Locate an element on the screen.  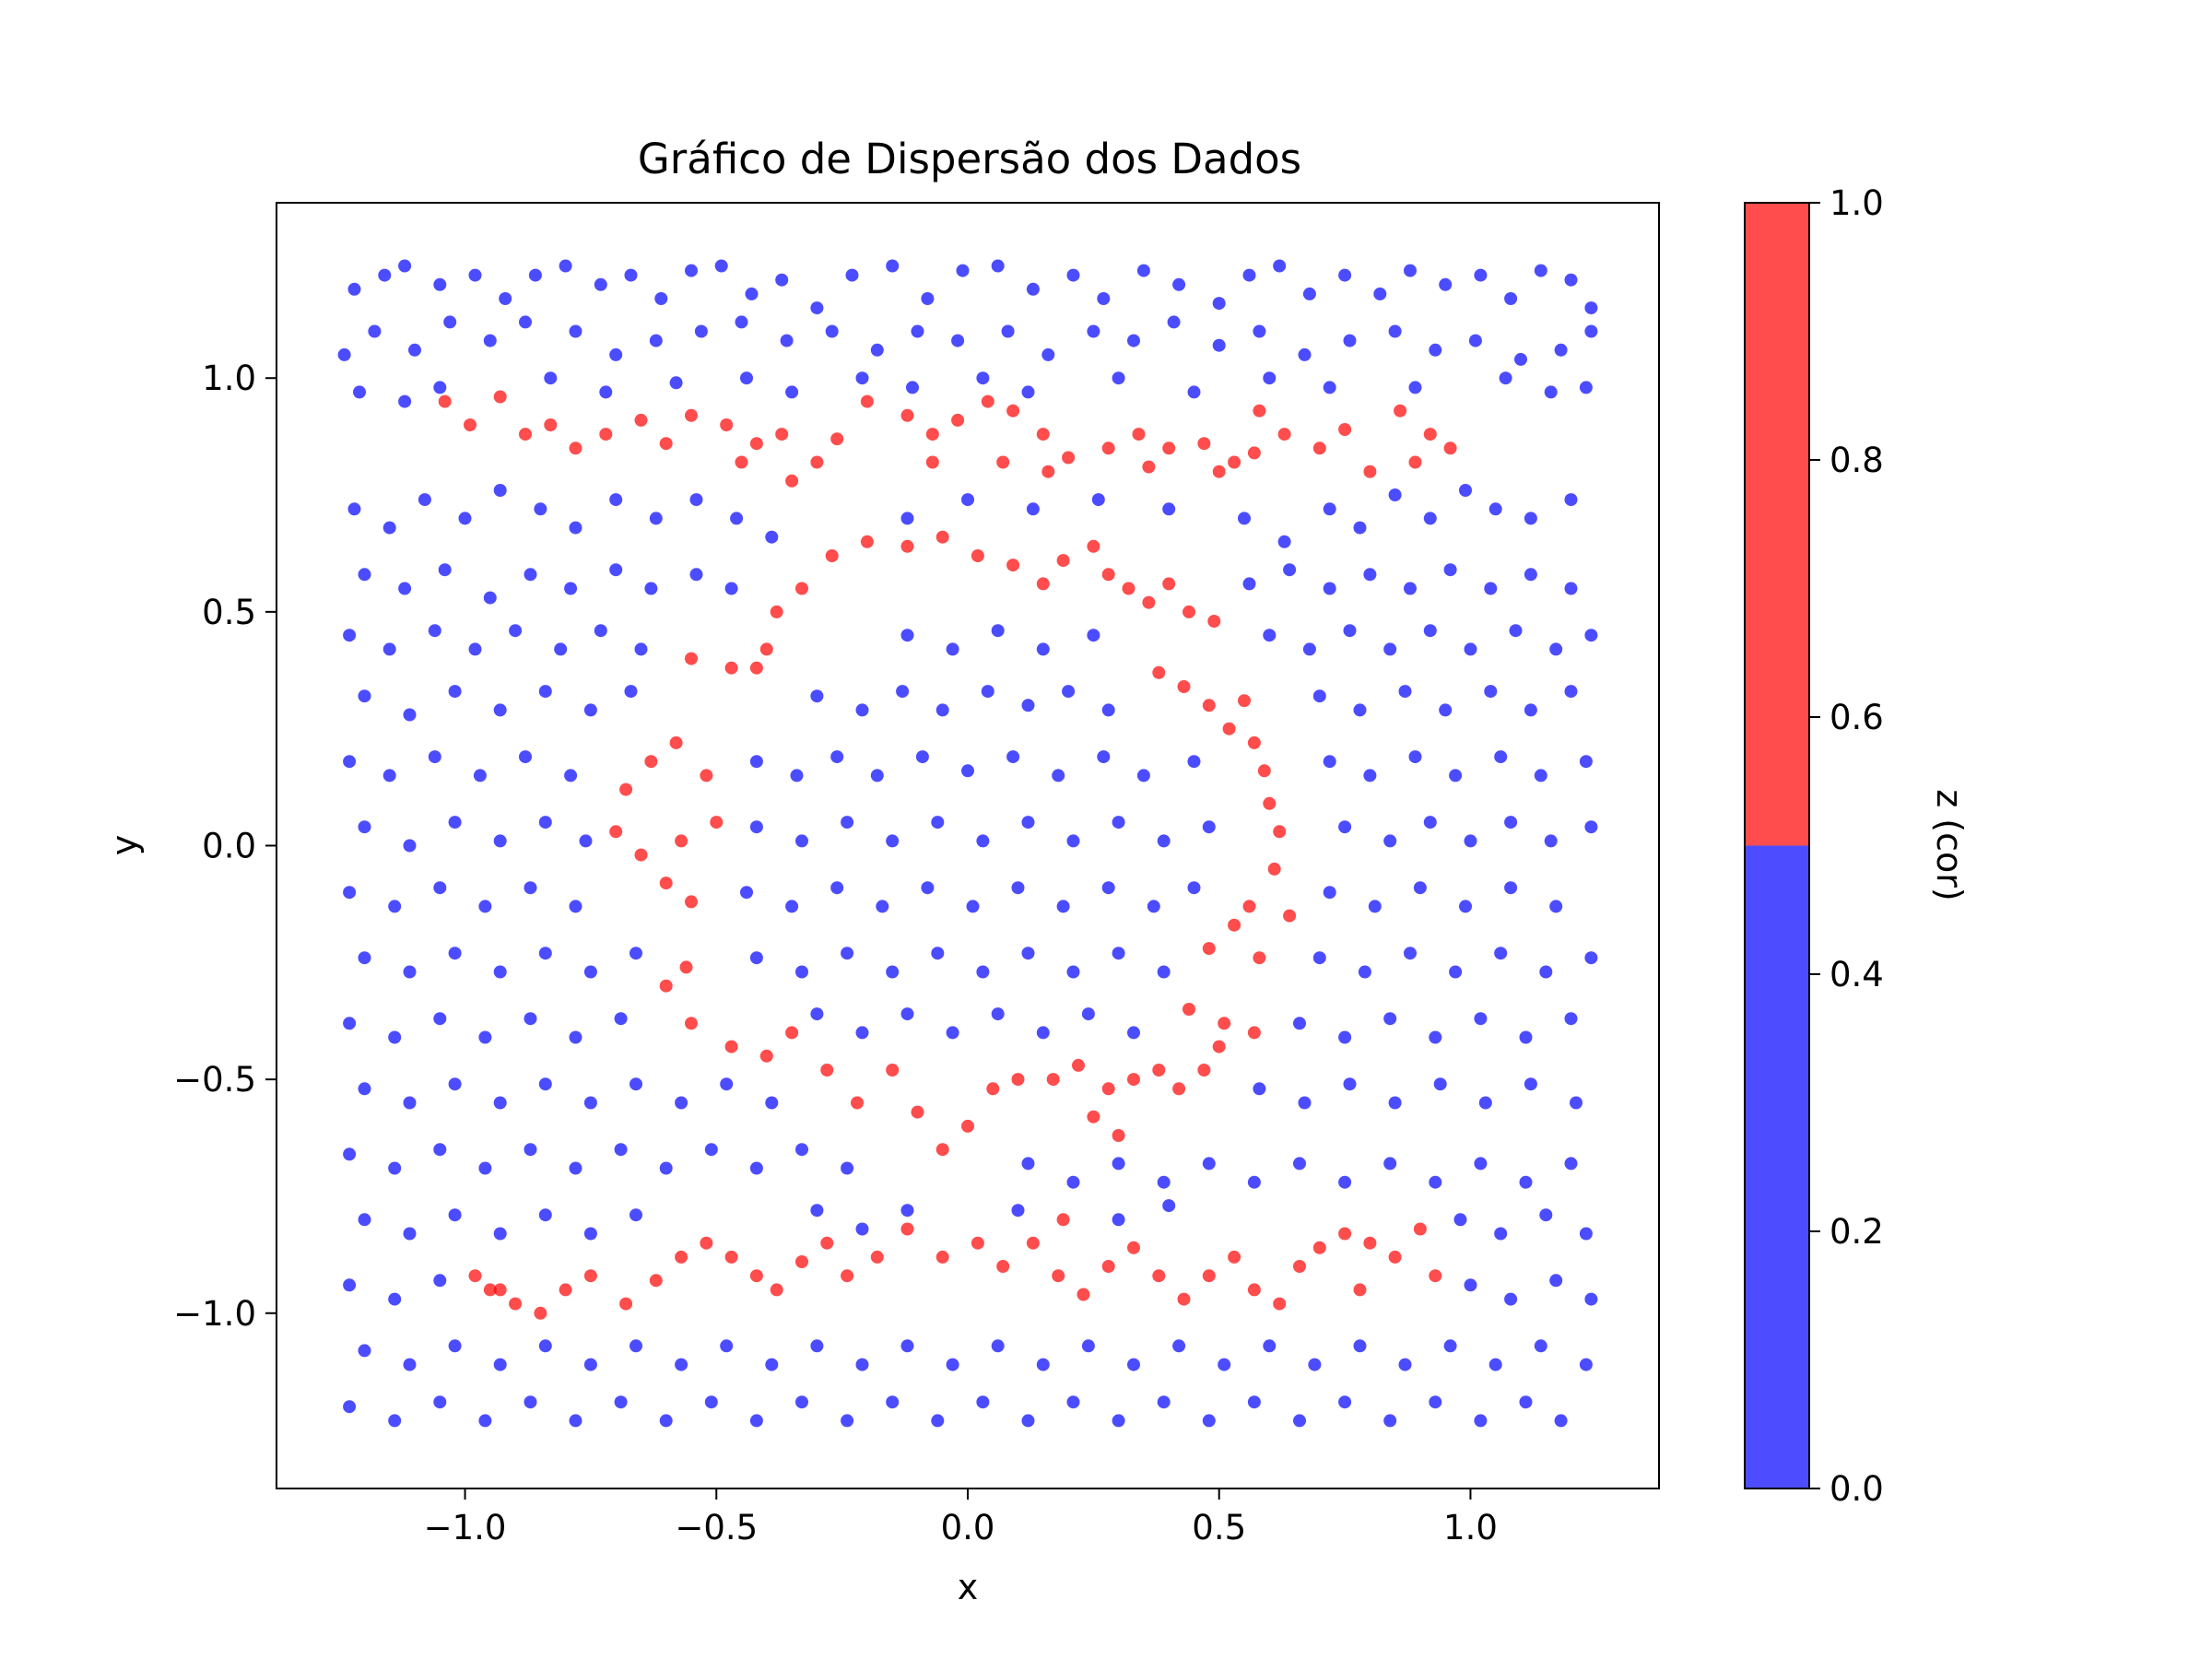
colorbar-ticks: 0.0 0.2 0.4 0.6 0.8 1.0 is located at coordinates (1846, 846).